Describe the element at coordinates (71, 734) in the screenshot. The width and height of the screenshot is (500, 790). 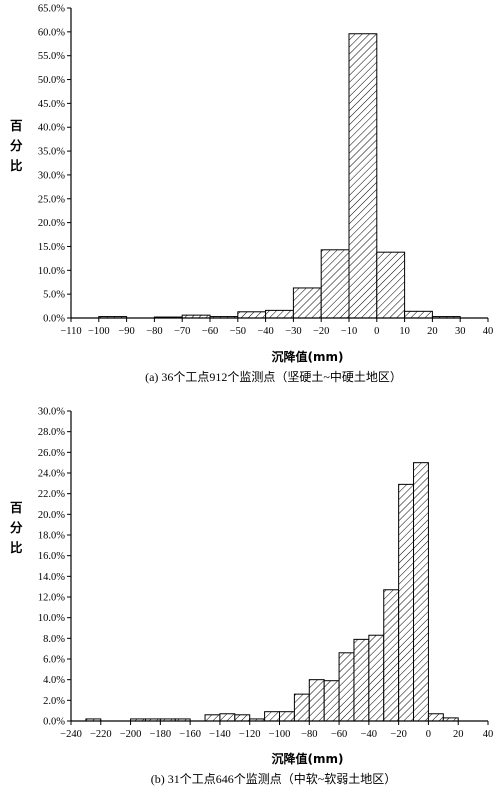
I see `x-tick-label: −240` at that location.